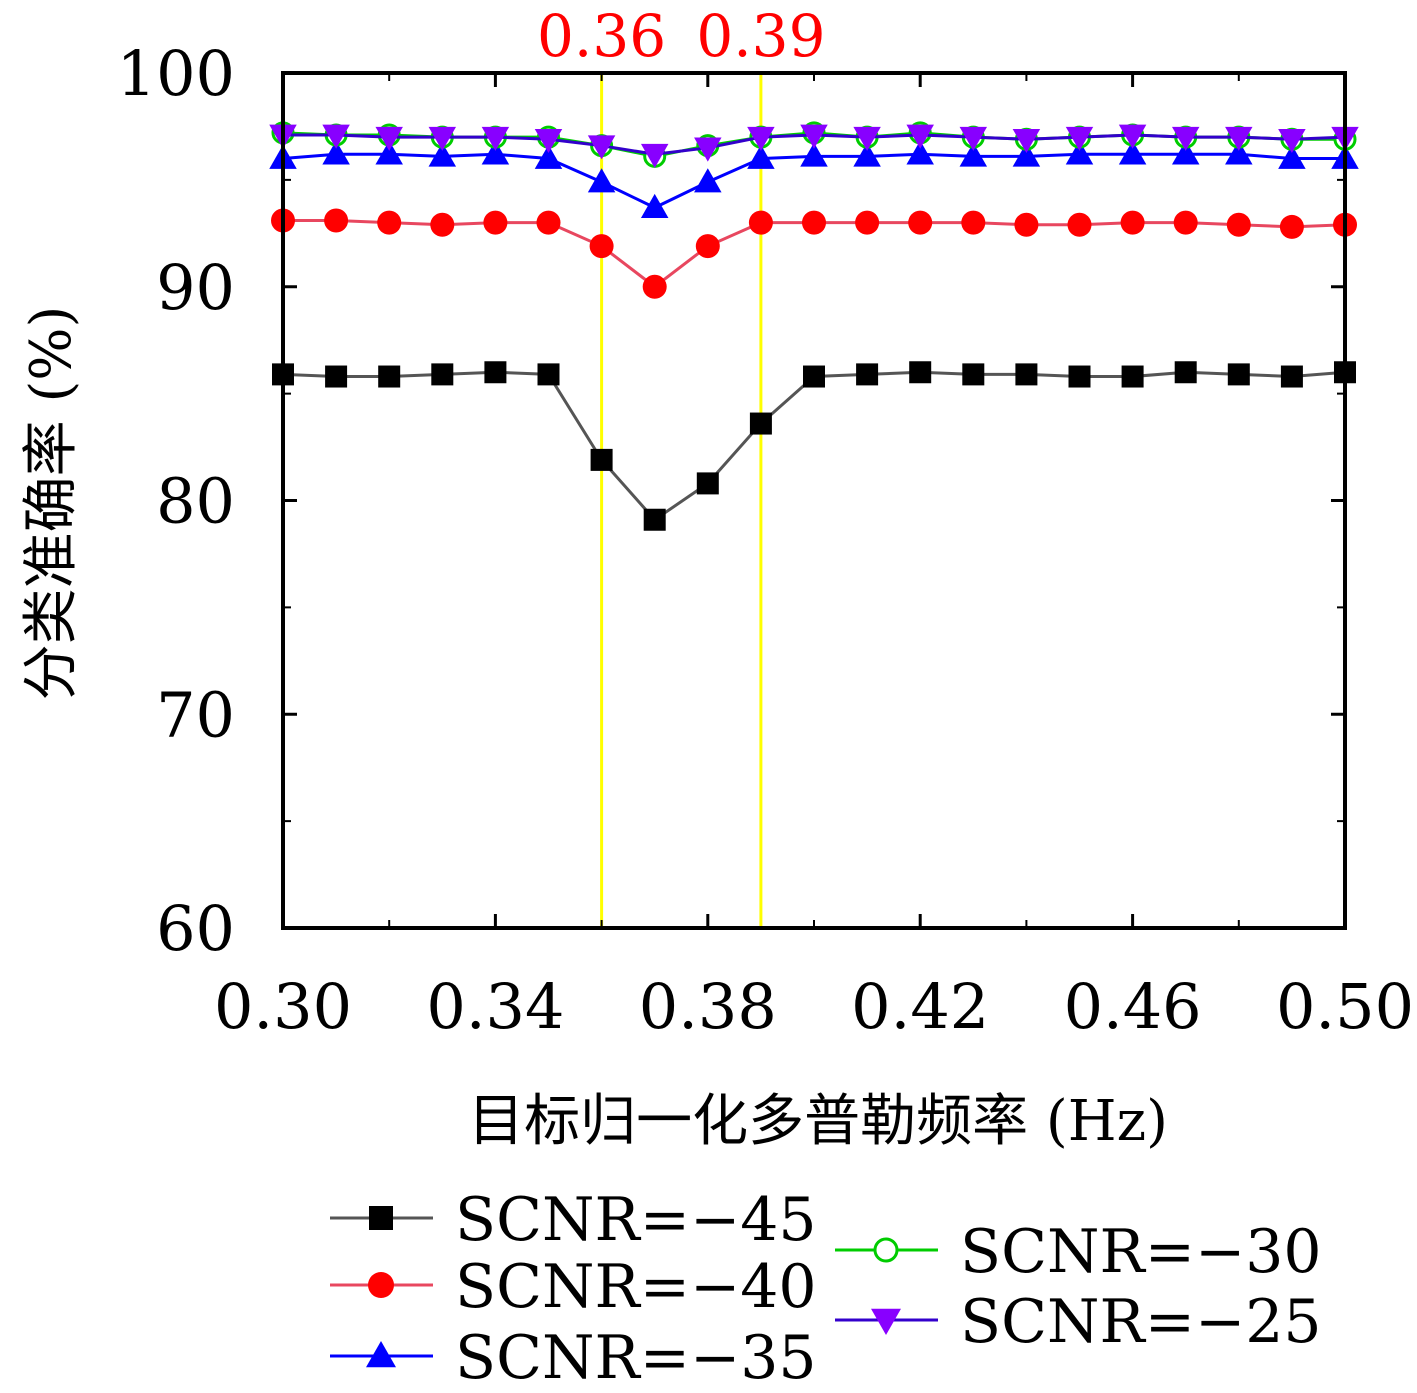 Image resolution: width=1417 pixels, height=1393 pixels. Describe the element at coordinates (195, 501) in the screenshot. I see `y-tick-label: 80` at that location.